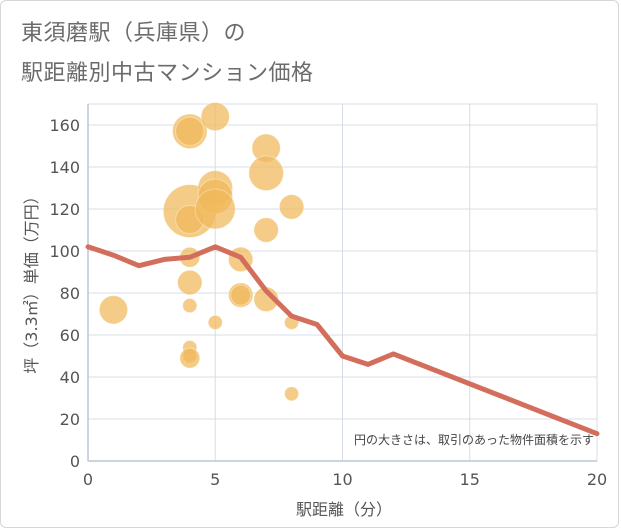  I want to click on y-tick-label: 100, so click(64, 251).